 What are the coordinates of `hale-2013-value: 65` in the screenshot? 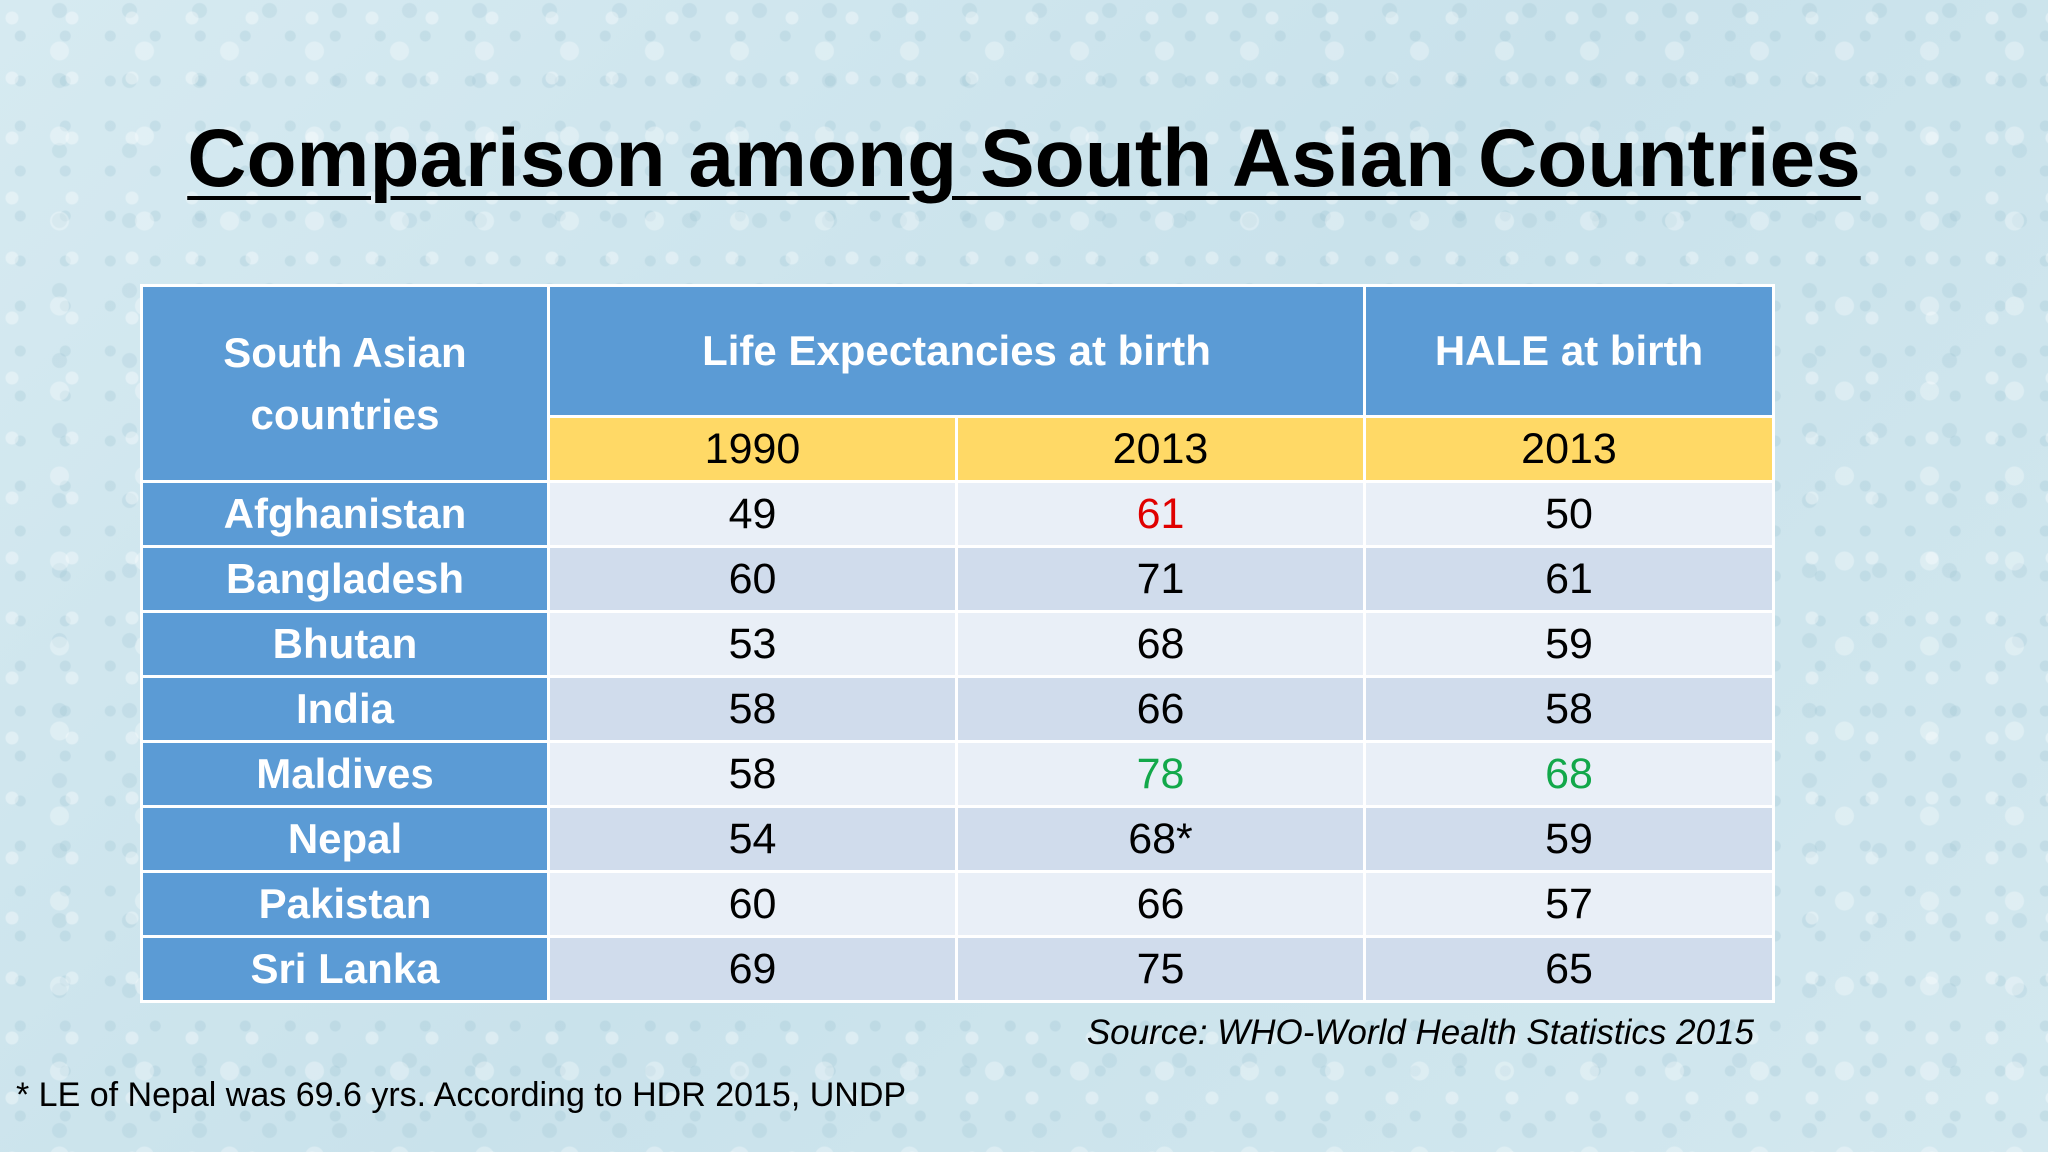 It's located at (1569, 969).